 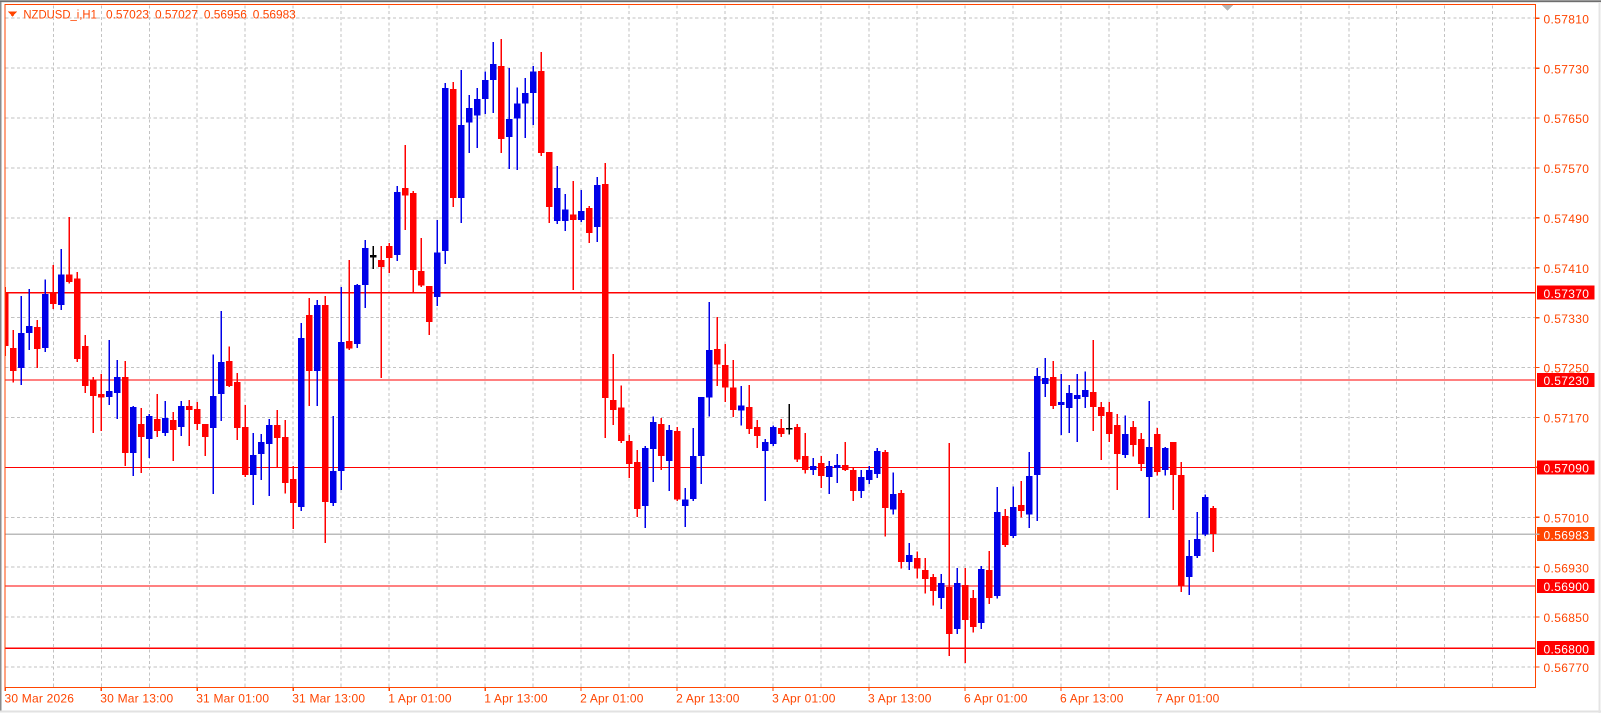 I want to click on svg-text: NZDUSD_i,H1, so click(x=60, y=15).